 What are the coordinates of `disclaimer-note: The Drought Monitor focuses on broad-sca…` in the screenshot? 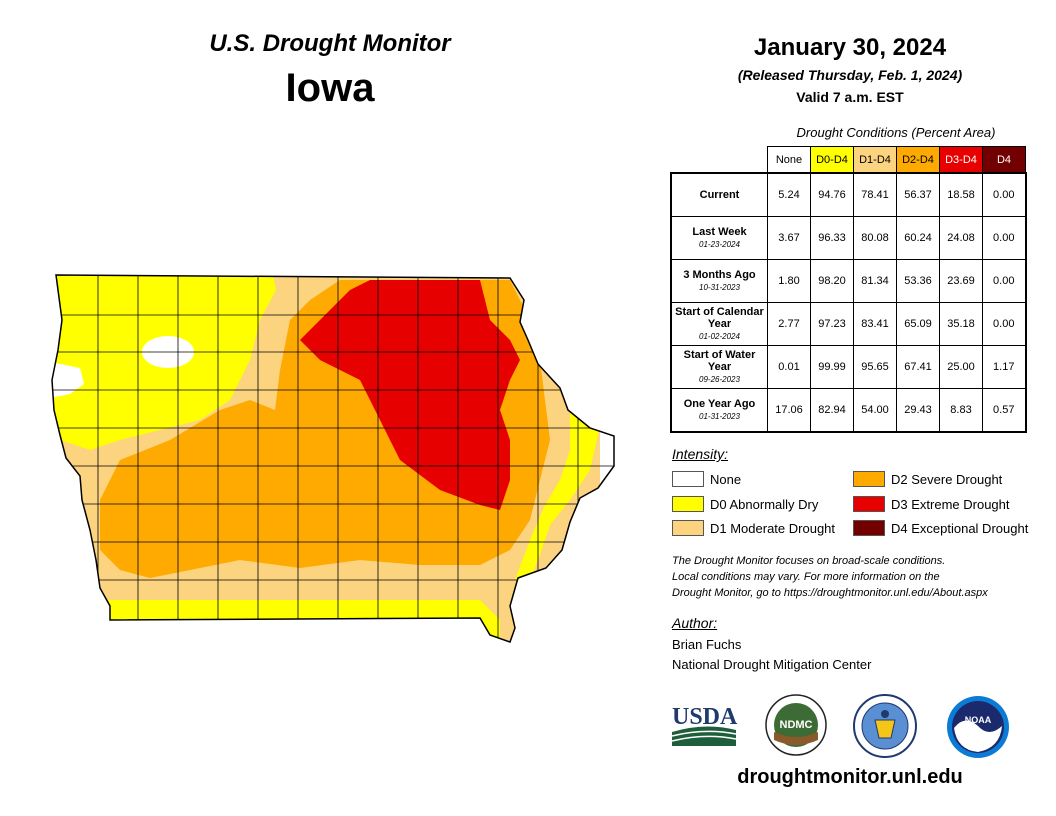 It's located at (862, 577).